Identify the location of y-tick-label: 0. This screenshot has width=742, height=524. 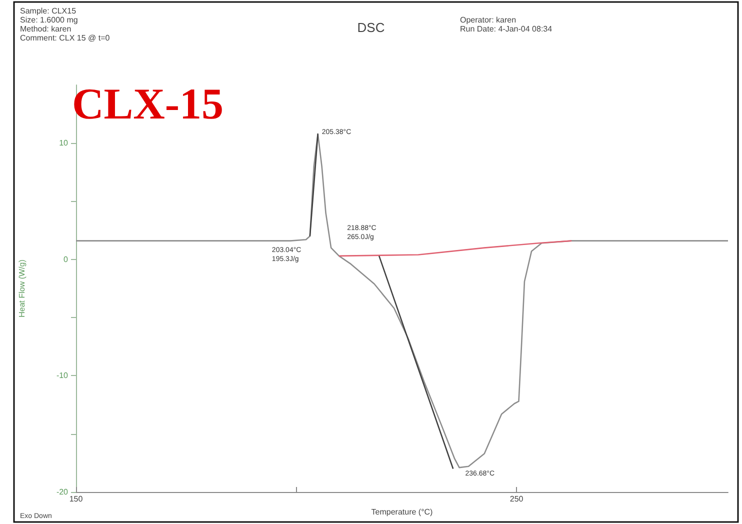
(66, 259).